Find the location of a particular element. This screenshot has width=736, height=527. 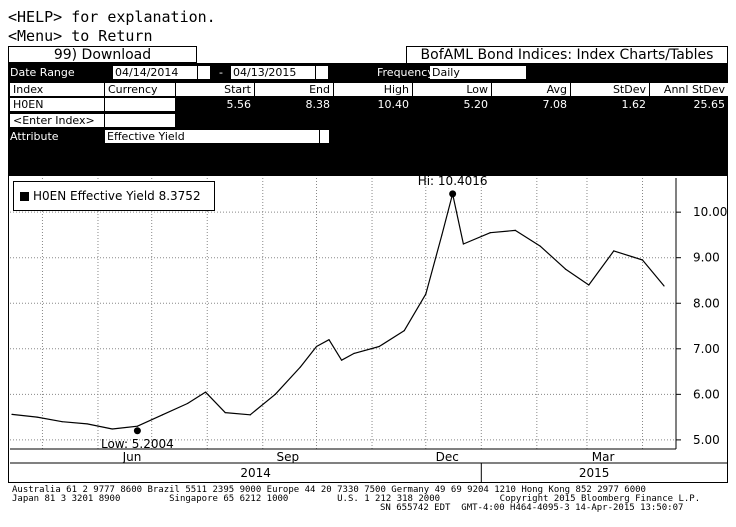

y-tick-label: 6.00 is located at coordinates (706, 394).